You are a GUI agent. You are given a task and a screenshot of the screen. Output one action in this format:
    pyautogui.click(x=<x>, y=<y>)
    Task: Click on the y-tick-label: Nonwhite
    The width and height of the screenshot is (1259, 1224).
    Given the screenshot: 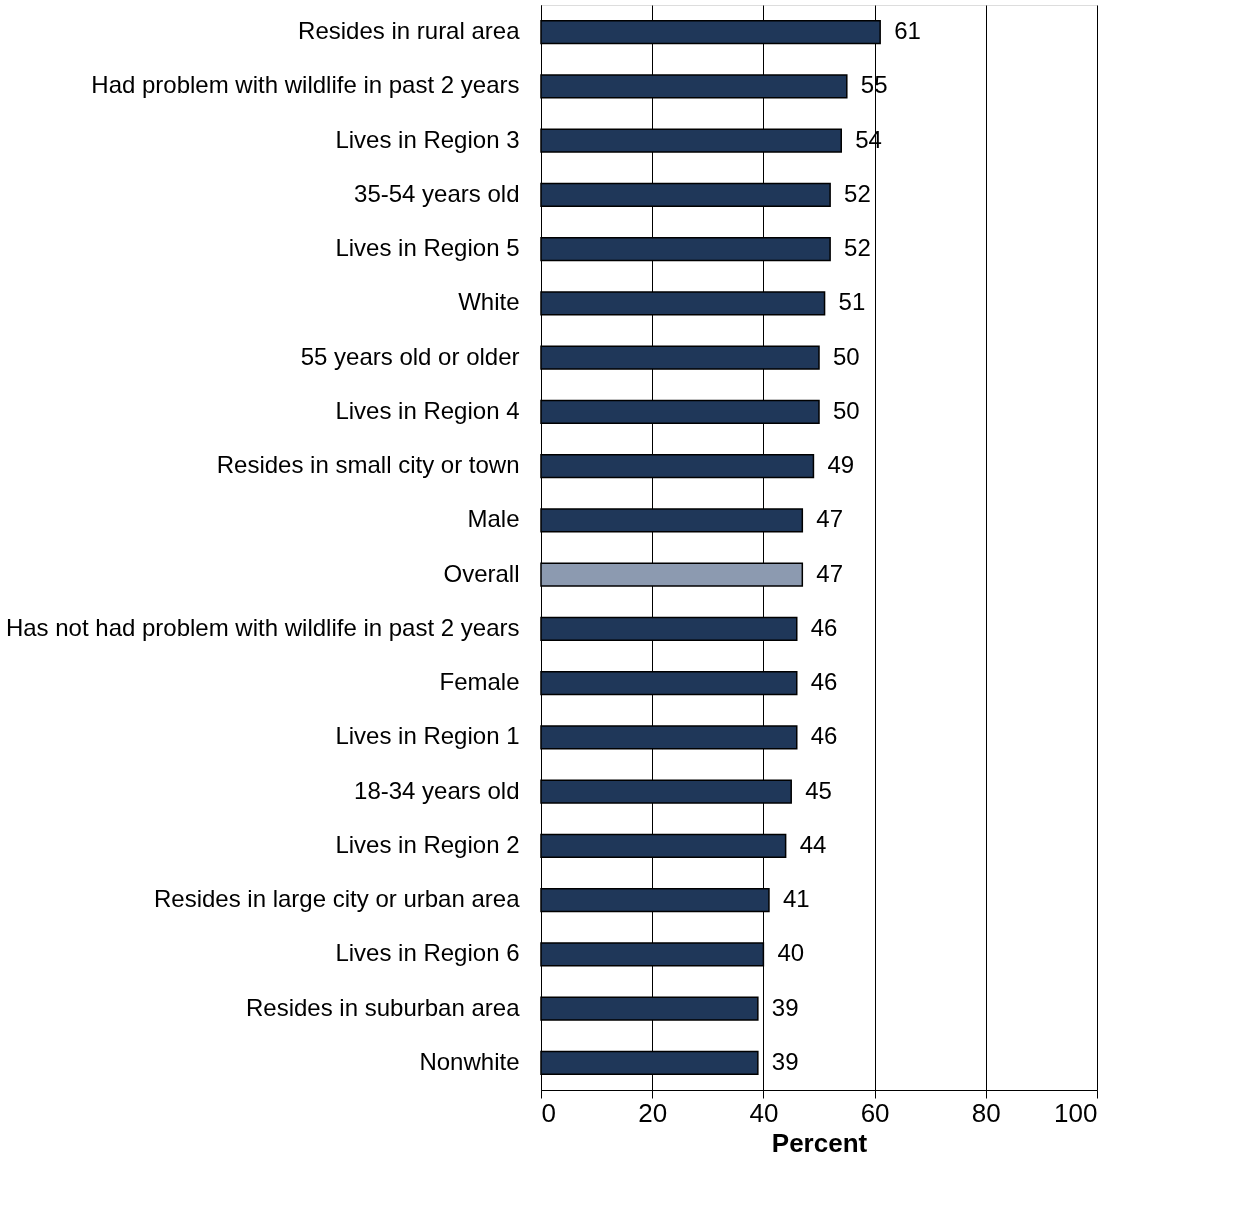 What is the action you would take?
    pyautogui.click(x=469, y=1061)
    